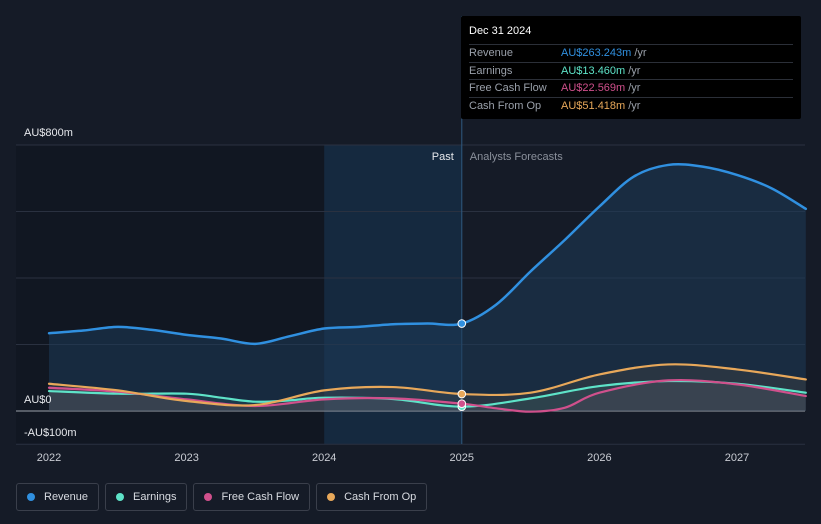 The height and width of the screenshot is (524, 821). Describe the element at coordinates (500, 31) in the screenshot. I see `tooltip-date: Dec 31 2024` at that location.